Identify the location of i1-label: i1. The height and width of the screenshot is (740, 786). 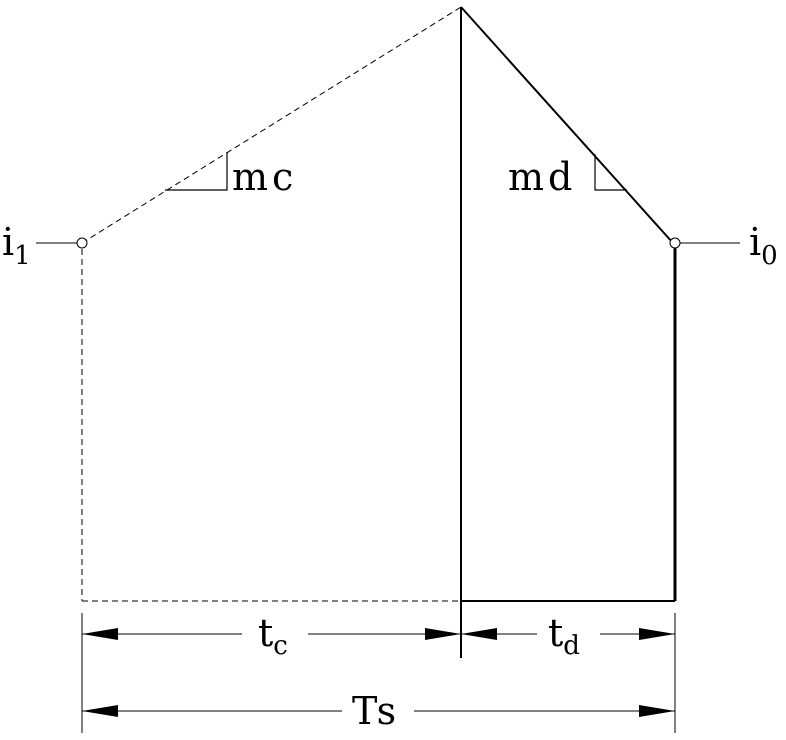
(16, 245).